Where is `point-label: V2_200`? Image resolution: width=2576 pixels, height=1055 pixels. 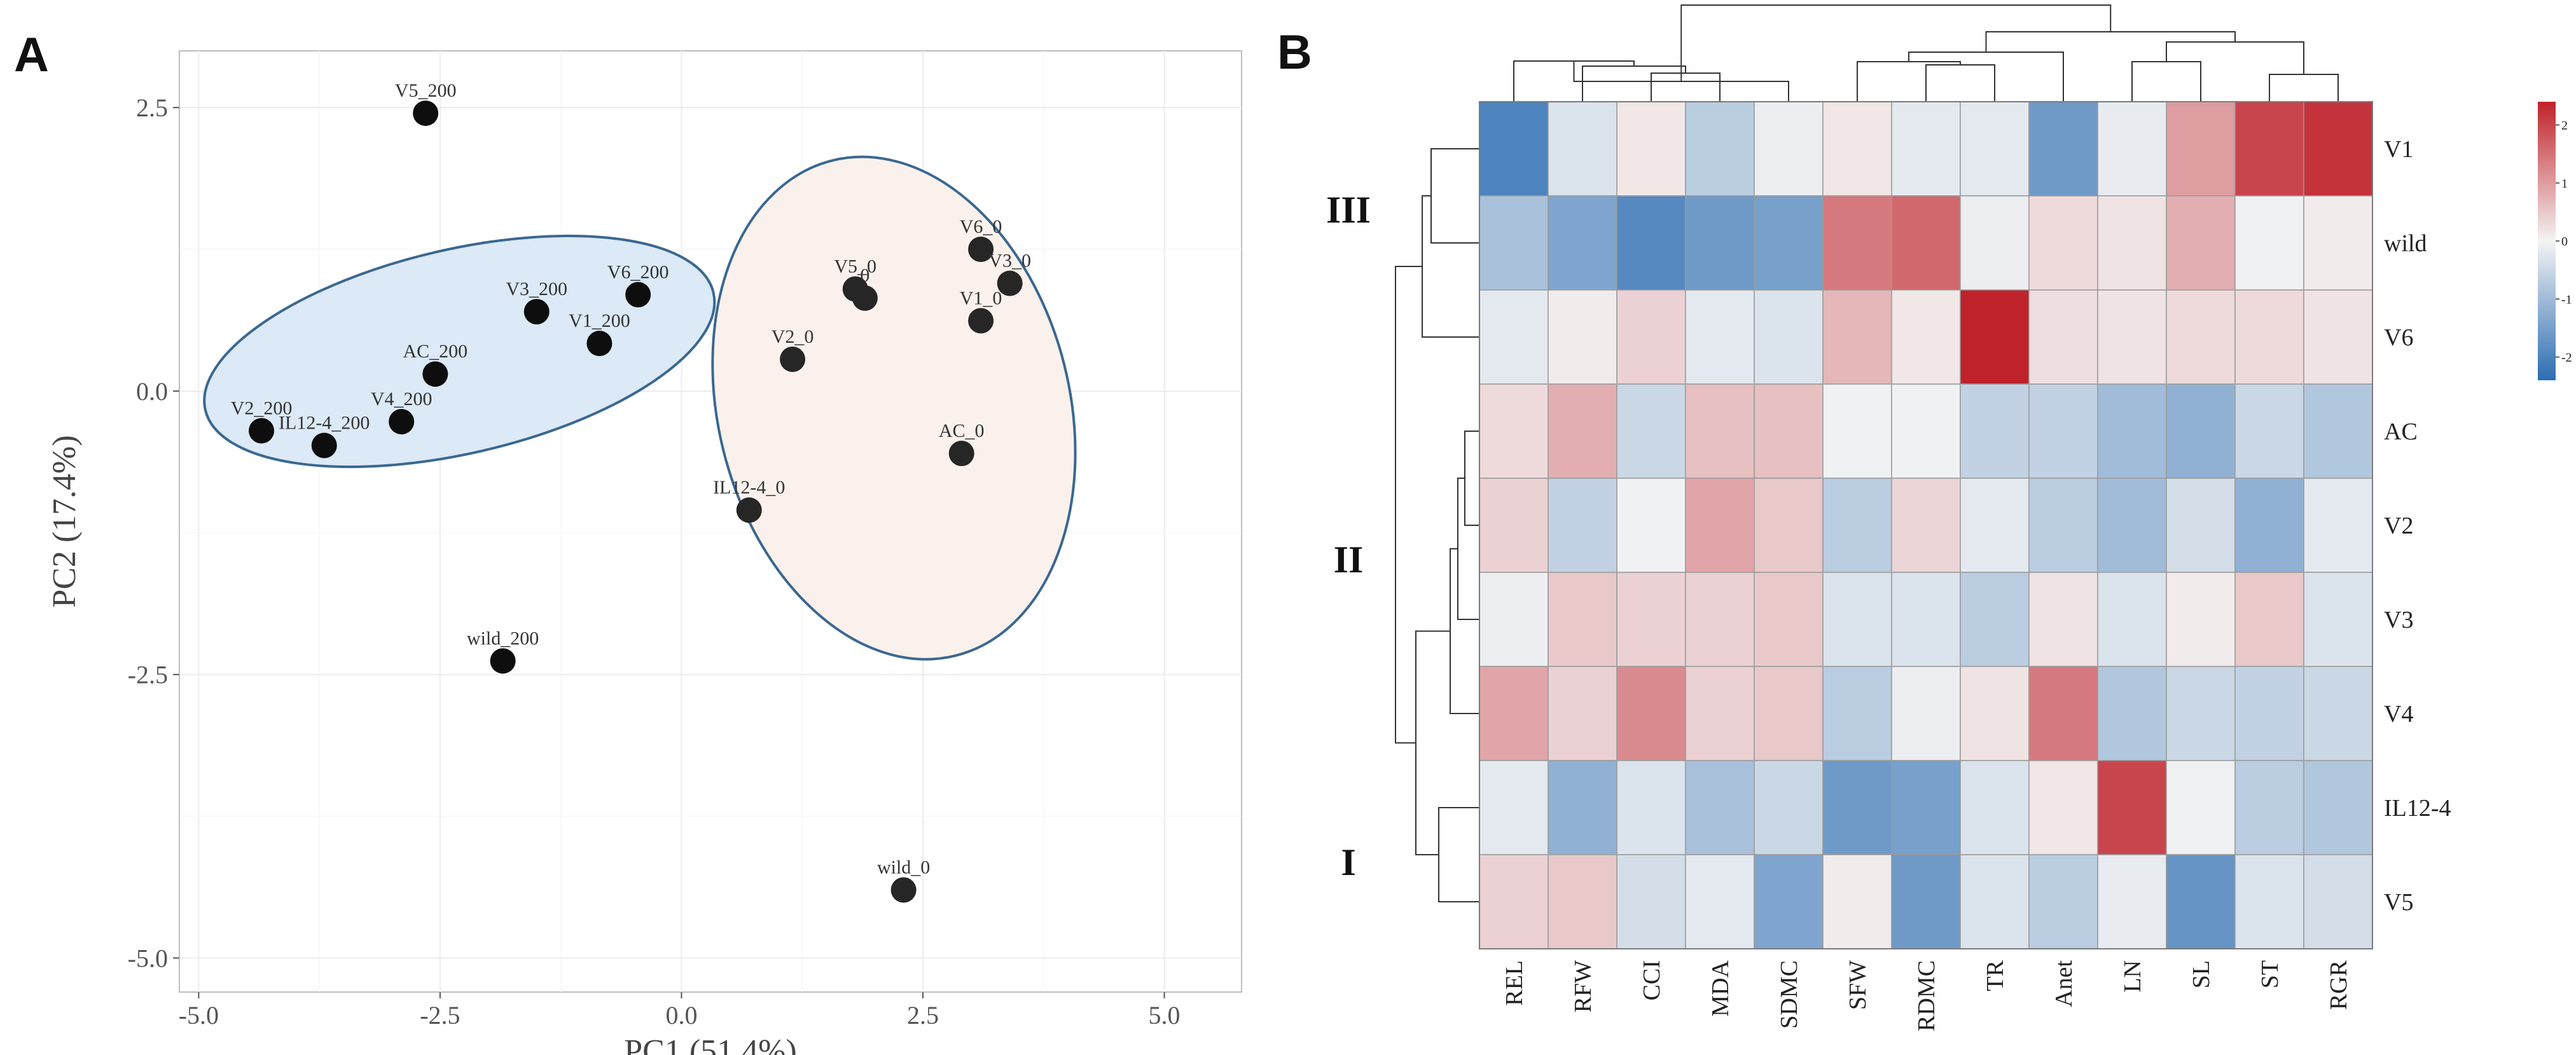 point-label: V2_200 is located at coordinates (262, 408).